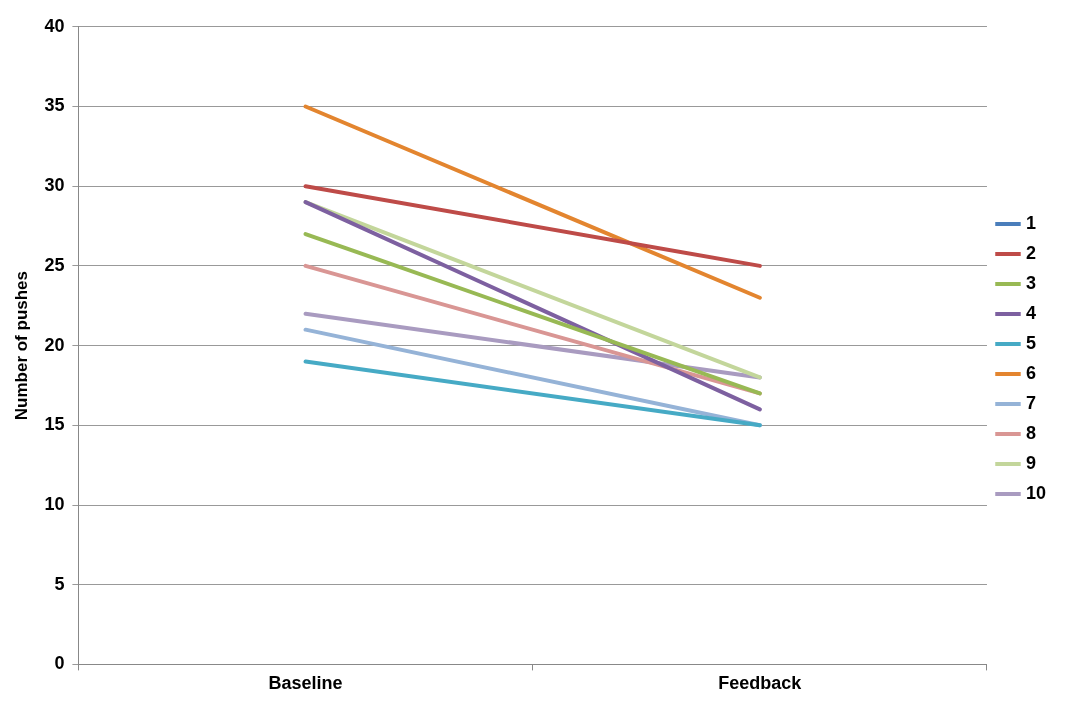  Describe the element at coordinates (1030, 252) in the screenshot. I see `legend-label: 2` at that location.